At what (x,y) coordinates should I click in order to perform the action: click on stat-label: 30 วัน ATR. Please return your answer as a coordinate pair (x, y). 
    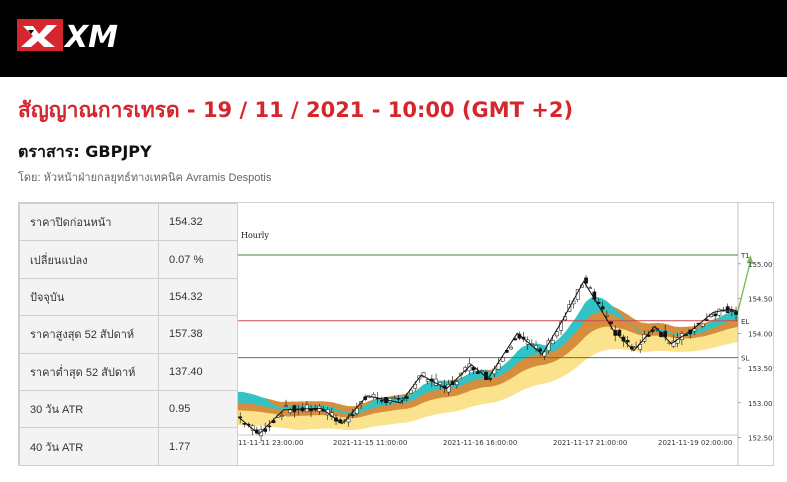
    Looking at the image, I should click on (89, 409).